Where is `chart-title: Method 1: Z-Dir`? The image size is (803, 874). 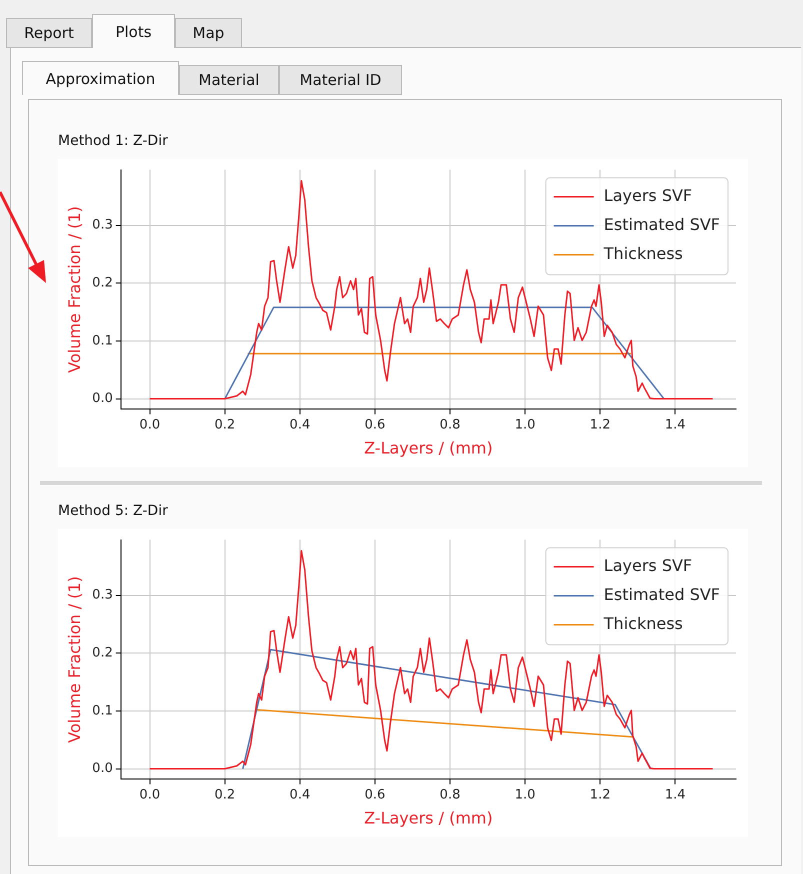 chart-title: Method 1: Z-Dir is located at coordinates (113, 141).